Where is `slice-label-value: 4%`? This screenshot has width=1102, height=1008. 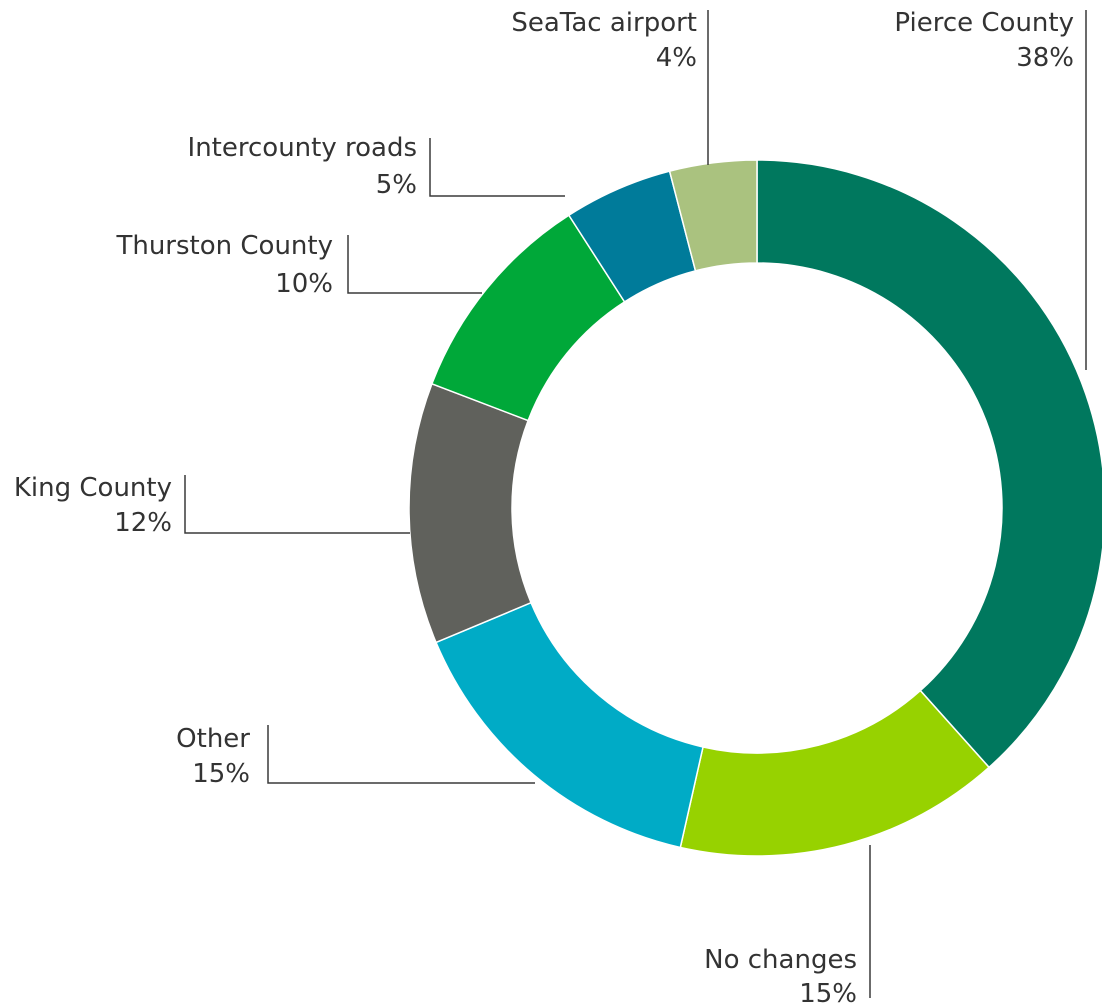
slice-label-value: 4% is located at coordinates (676, 58).